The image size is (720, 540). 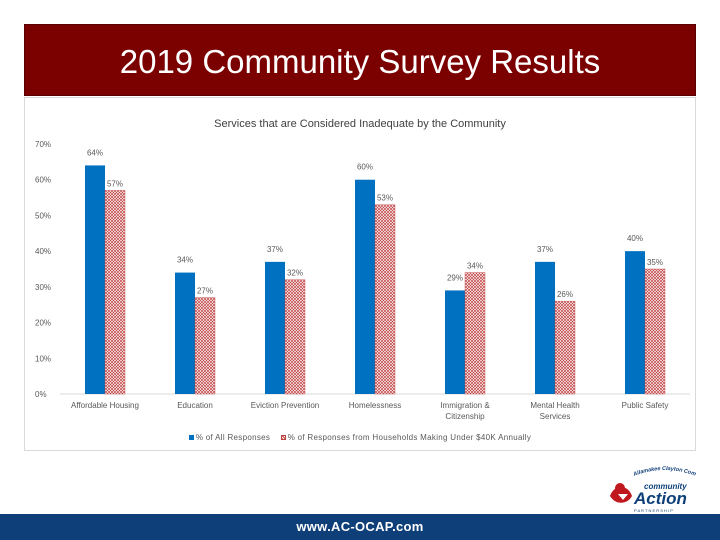 What do you see at coordinates (283, 438) in the screenshot?
I see `legend-swatch-hatched` at bounding box center [283, 438].